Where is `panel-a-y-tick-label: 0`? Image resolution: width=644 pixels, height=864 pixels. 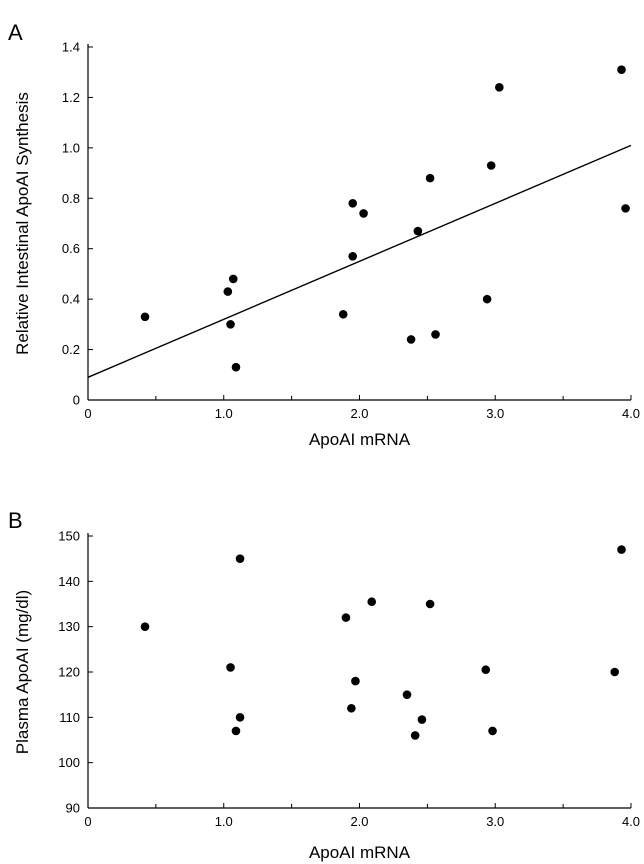
panel-a-y-tick-label: 0 is located at coordinates (76, 400).